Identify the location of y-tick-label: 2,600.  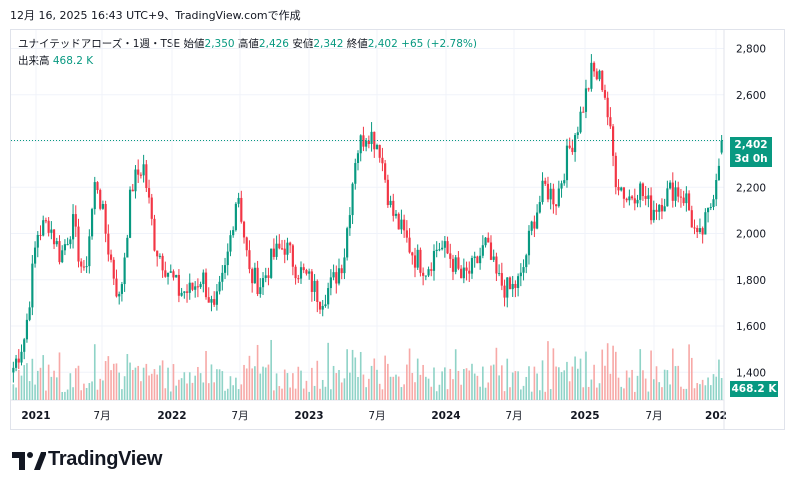
(751, 96).